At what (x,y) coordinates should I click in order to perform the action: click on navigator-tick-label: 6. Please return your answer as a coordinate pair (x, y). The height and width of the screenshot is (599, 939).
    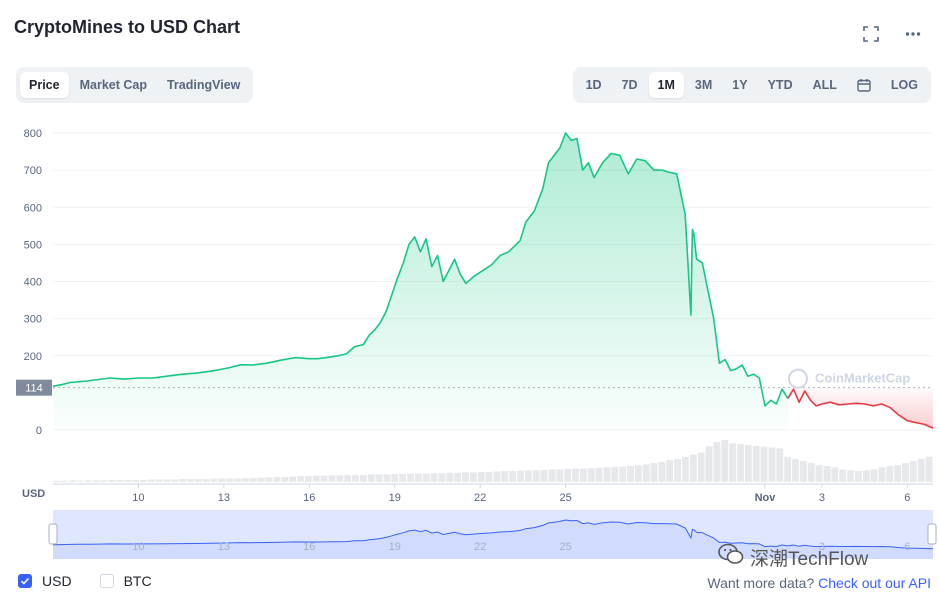
    Looking at the image, I should click on (907, 547).